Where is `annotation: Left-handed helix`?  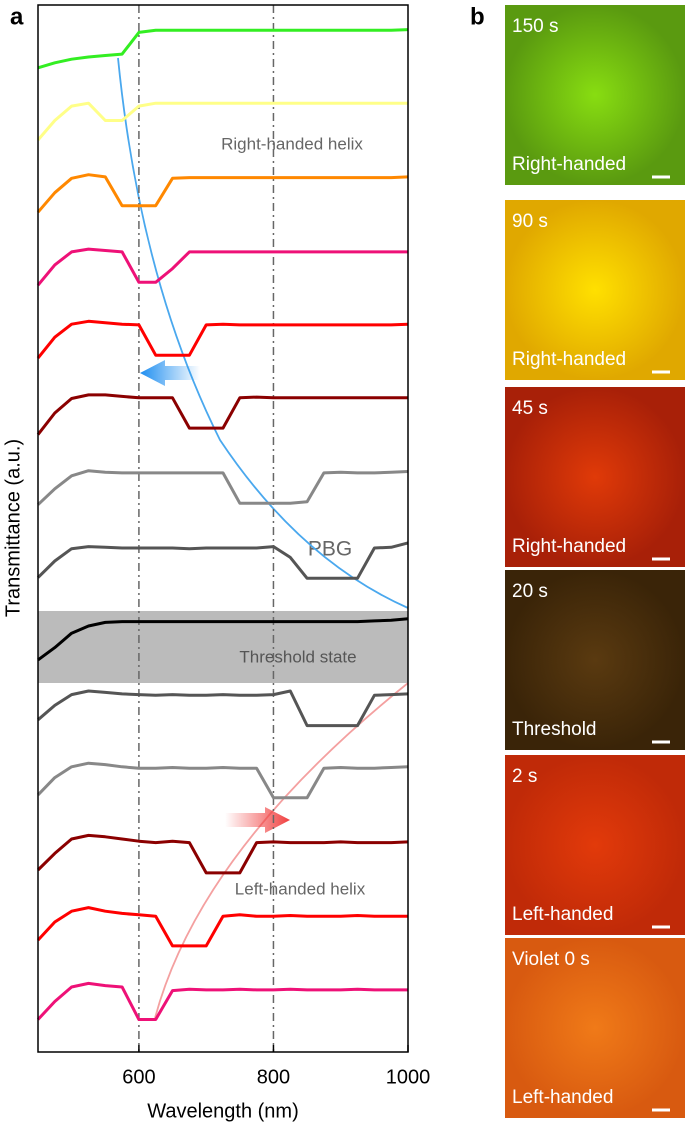
annotation: Left-handed helix is located at coordinates (300, 888).